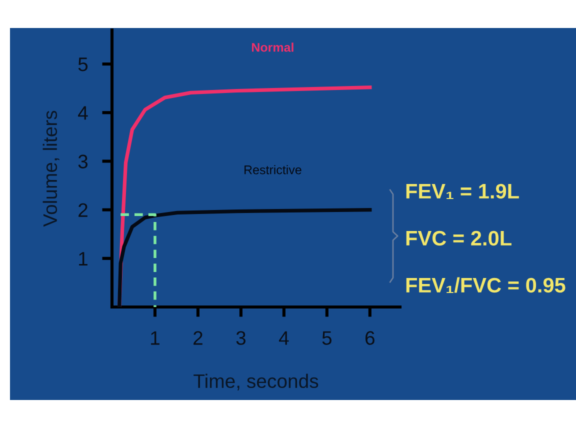 This screenshot has width=576, height=429. What do you see at coordinates (273, 47) in the screenshot?
I see `text: Normal` at bounding box center [273, 47].